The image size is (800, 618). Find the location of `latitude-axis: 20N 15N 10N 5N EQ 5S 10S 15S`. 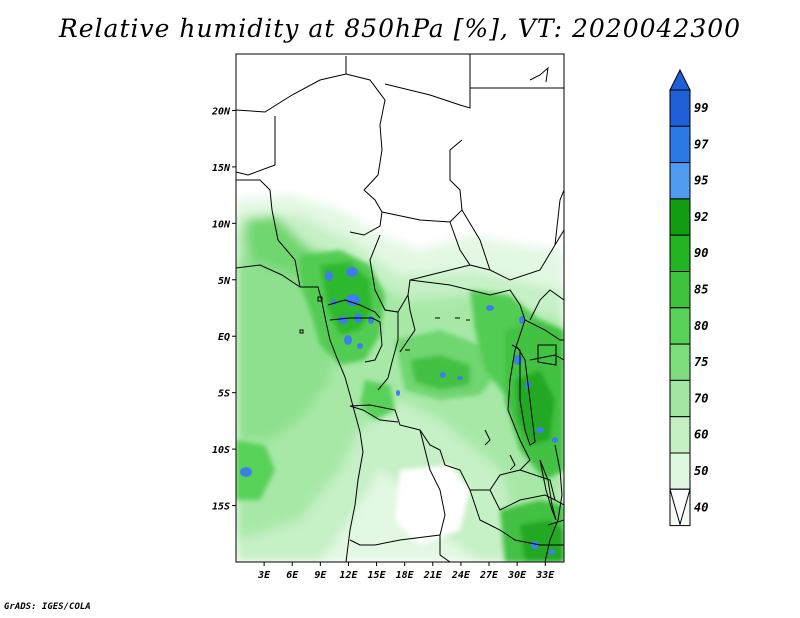

latitude-axis: 20N 15N 10N 5N EQ 5S 10S 15S is located at coordinates (223, 309).